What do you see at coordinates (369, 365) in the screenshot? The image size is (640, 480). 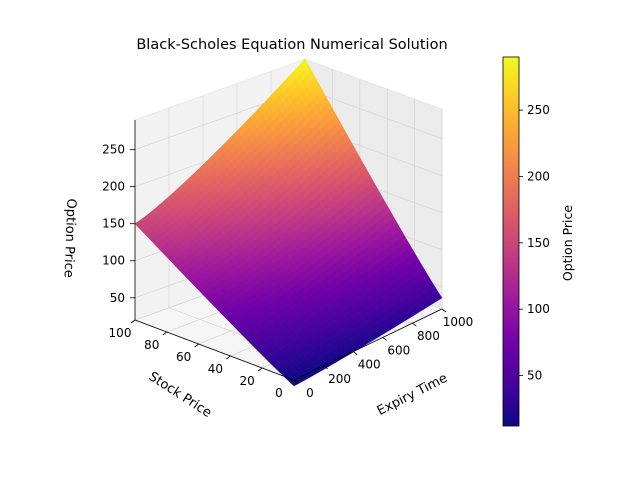 I see `x-tick-label: 400` at bounding box center [369, 365].